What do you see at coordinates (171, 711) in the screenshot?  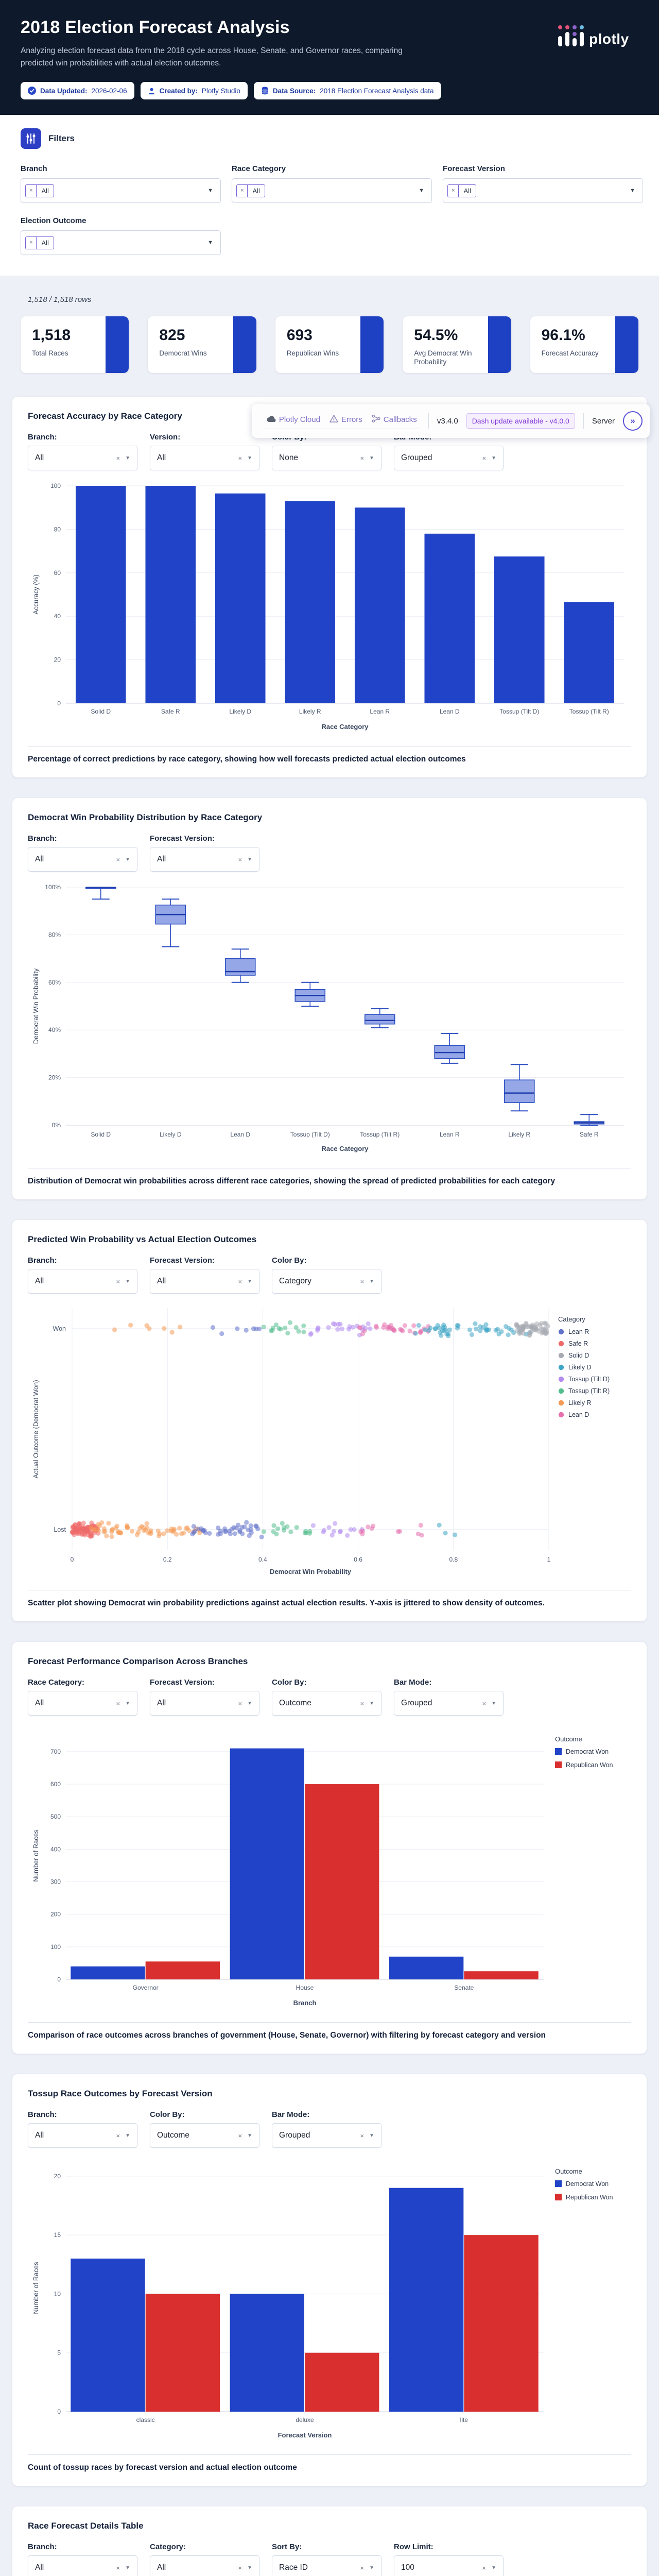 I see `svg-text: Safe R` at bounding box center [171, 711].